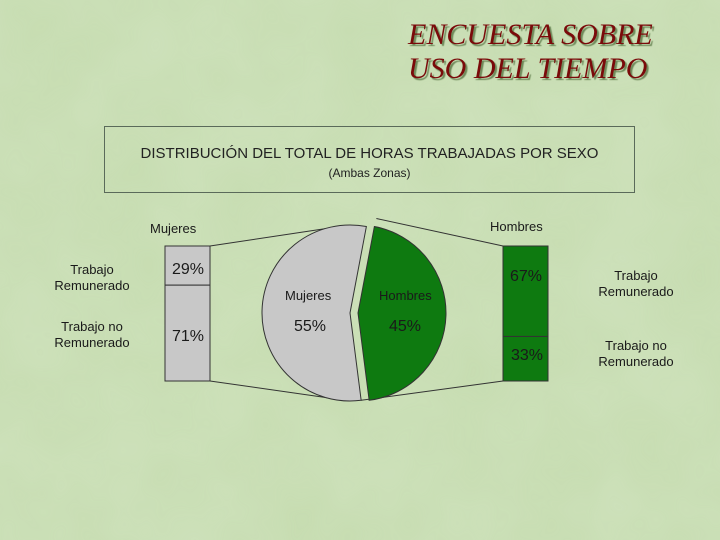 The width and height of the screenshot is (720, 540). Describe the element at coordinates (528, 68) in the screenshot. I see `title-line-2: USO DEL TIEMPO` at that location.